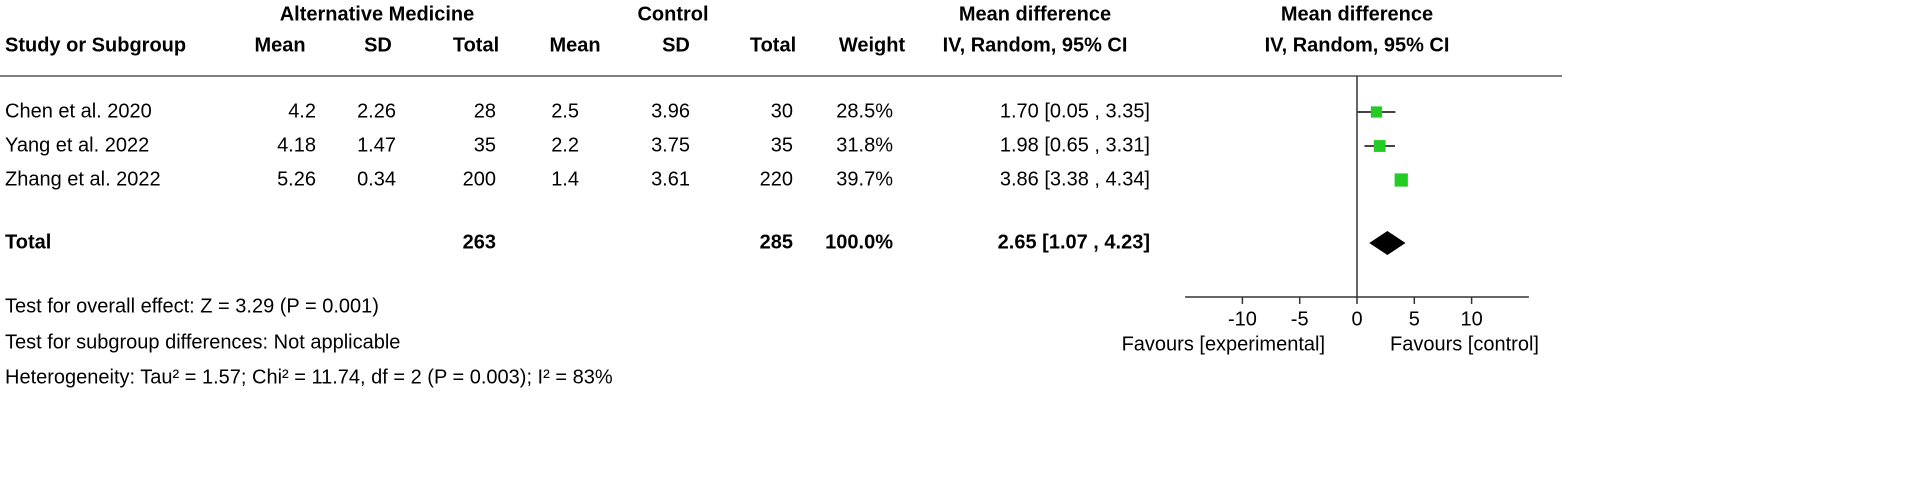  What do you see at coordinates (95, 45) in the screenshot?
I see `column-header: Study or Subgroup` at bounding box center [95, 45].